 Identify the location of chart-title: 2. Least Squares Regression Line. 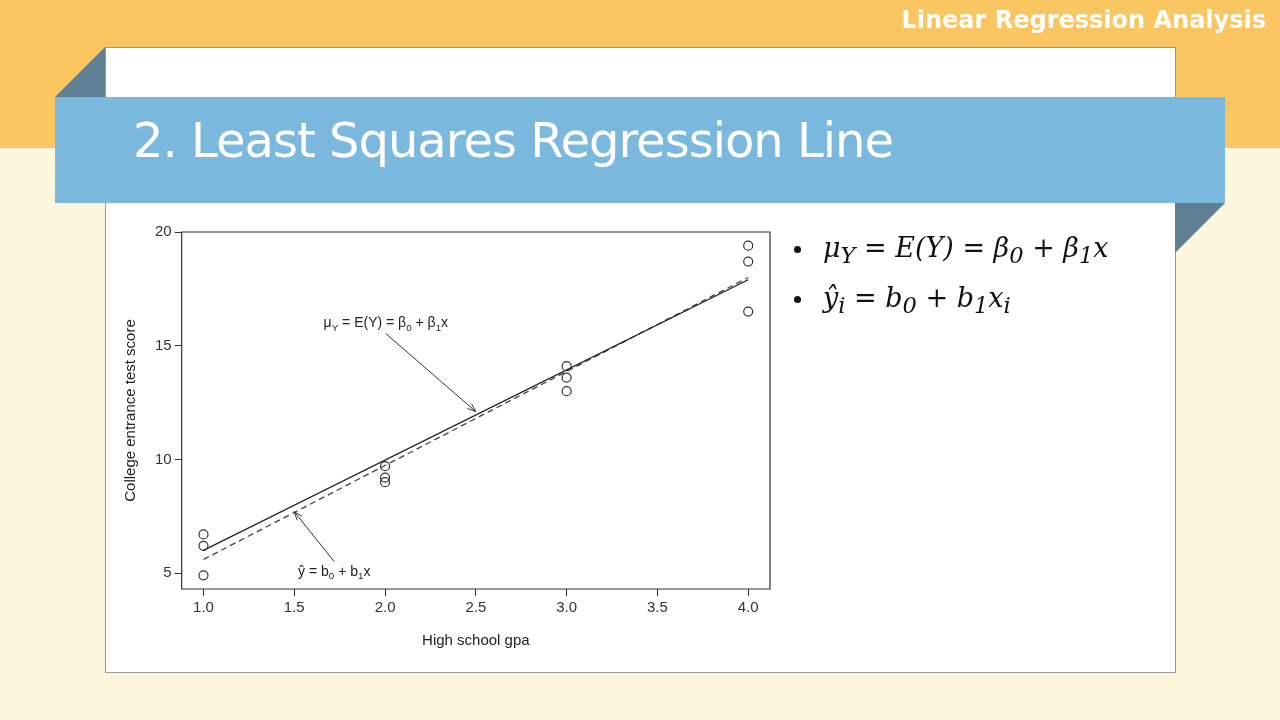
(513, 140).